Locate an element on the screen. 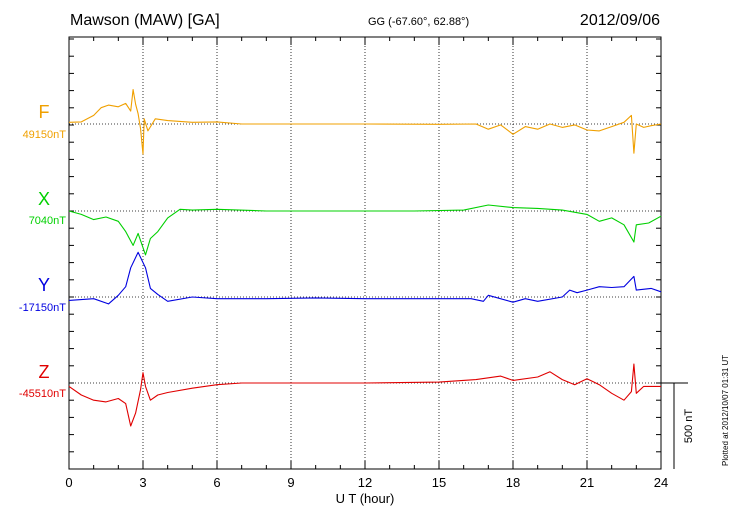 This screenshot has height=520, width=730. x-tick-label: 0 is located at coordinates (68, 482).